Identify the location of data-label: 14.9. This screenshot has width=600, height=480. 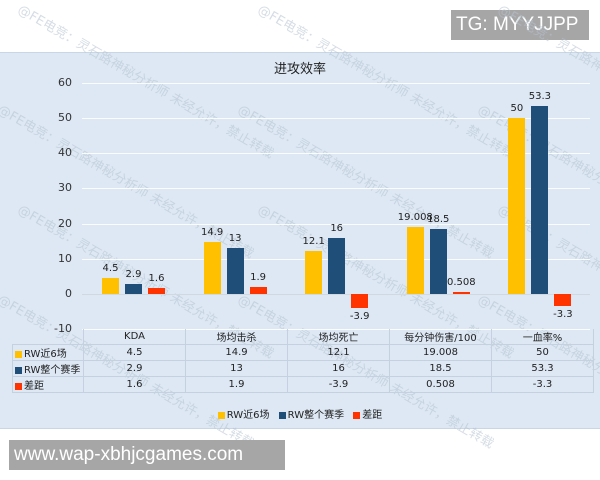
(212, 232).